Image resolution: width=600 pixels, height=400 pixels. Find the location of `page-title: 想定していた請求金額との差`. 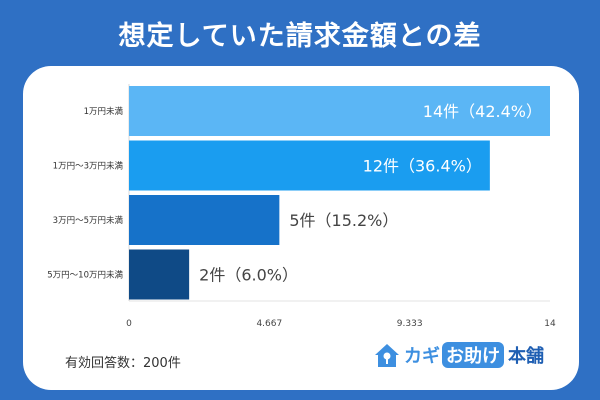

page-title: 想定していた請求金額との差 is located at coordinates (300, 36).